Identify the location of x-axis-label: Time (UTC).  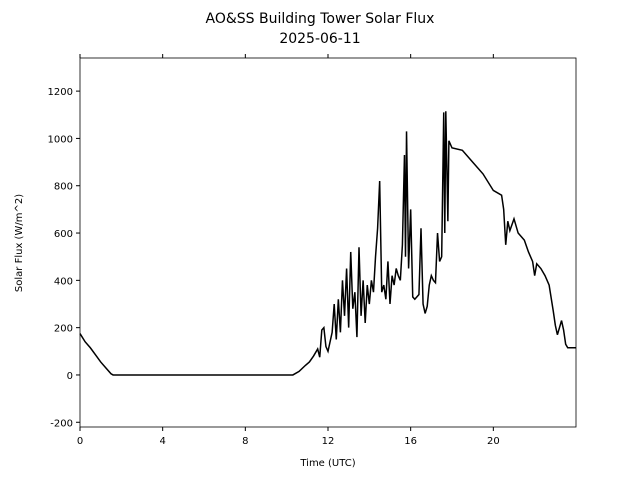
(327, 463).